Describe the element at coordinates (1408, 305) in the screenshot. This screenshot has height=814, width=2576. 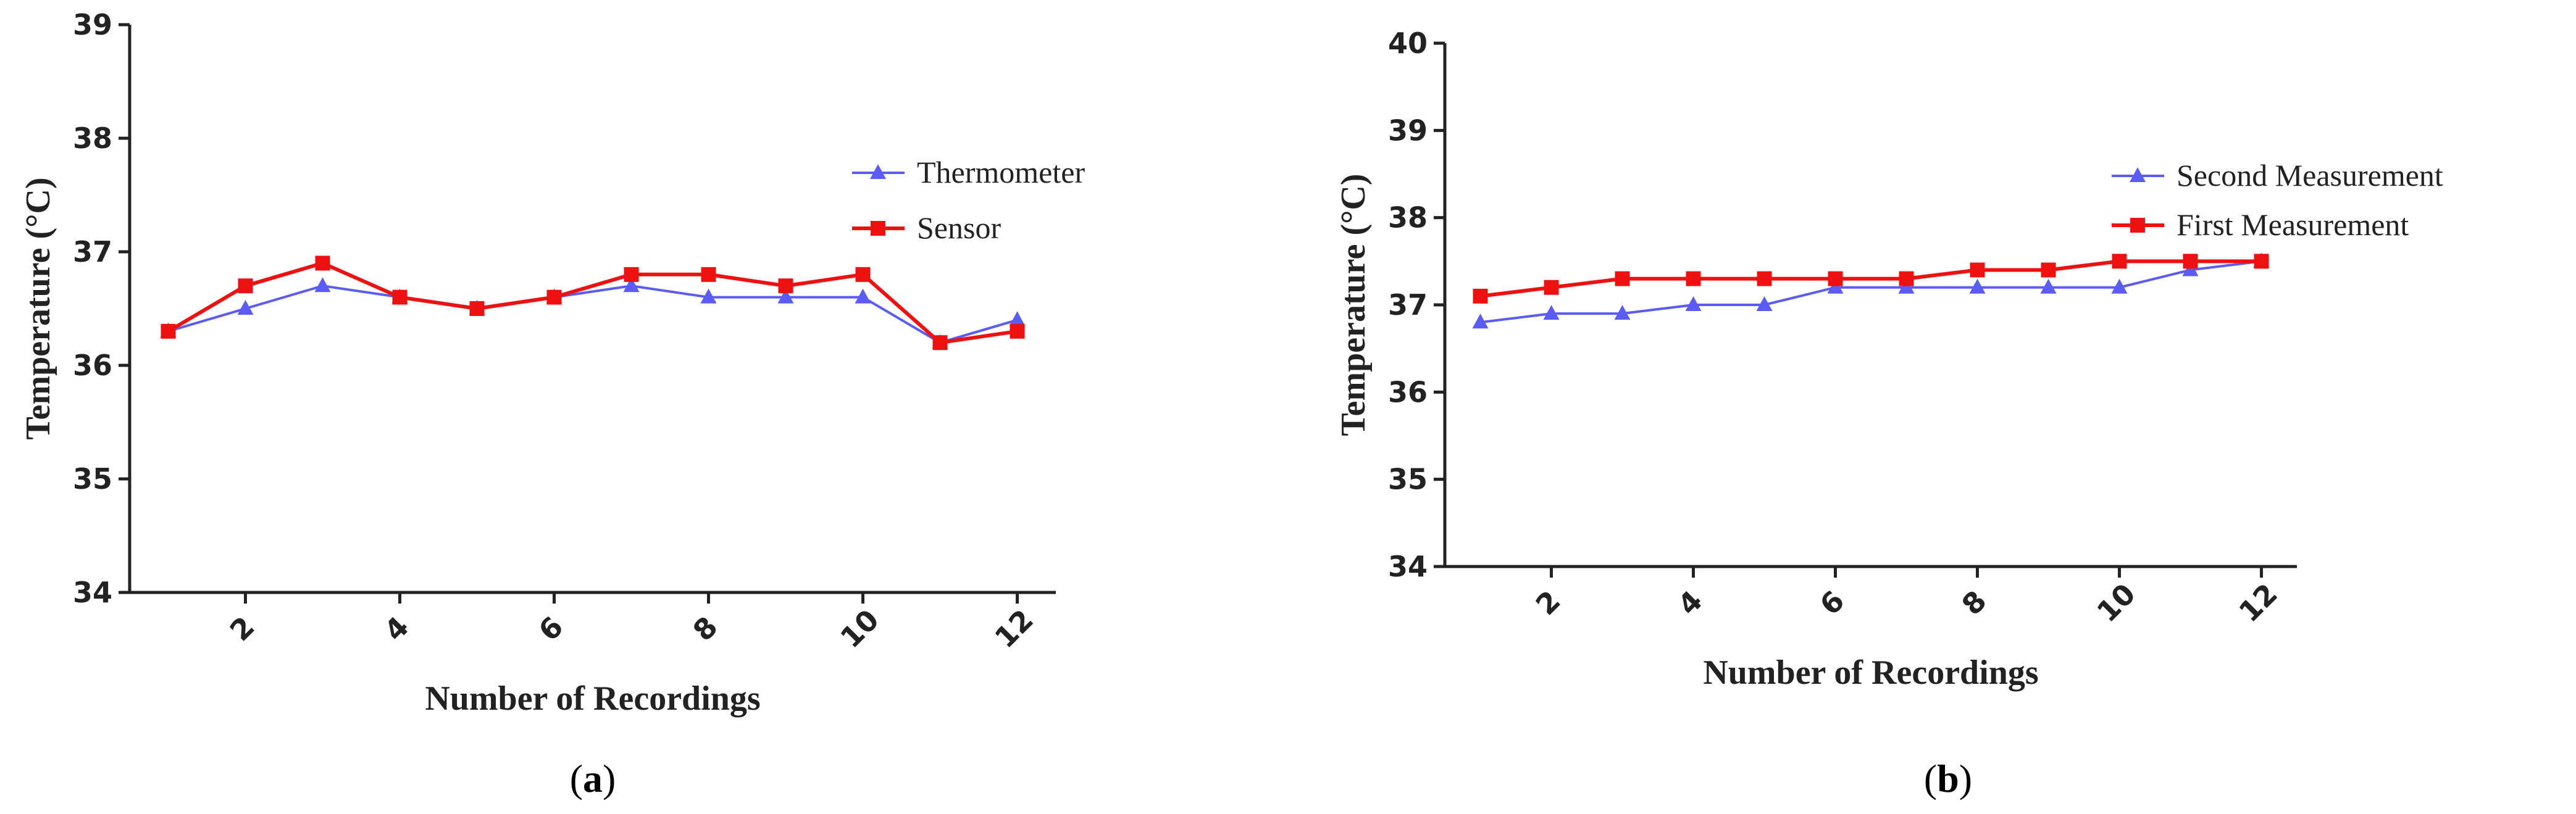
I see `chart-b-y-tick-label: 37` at that location.